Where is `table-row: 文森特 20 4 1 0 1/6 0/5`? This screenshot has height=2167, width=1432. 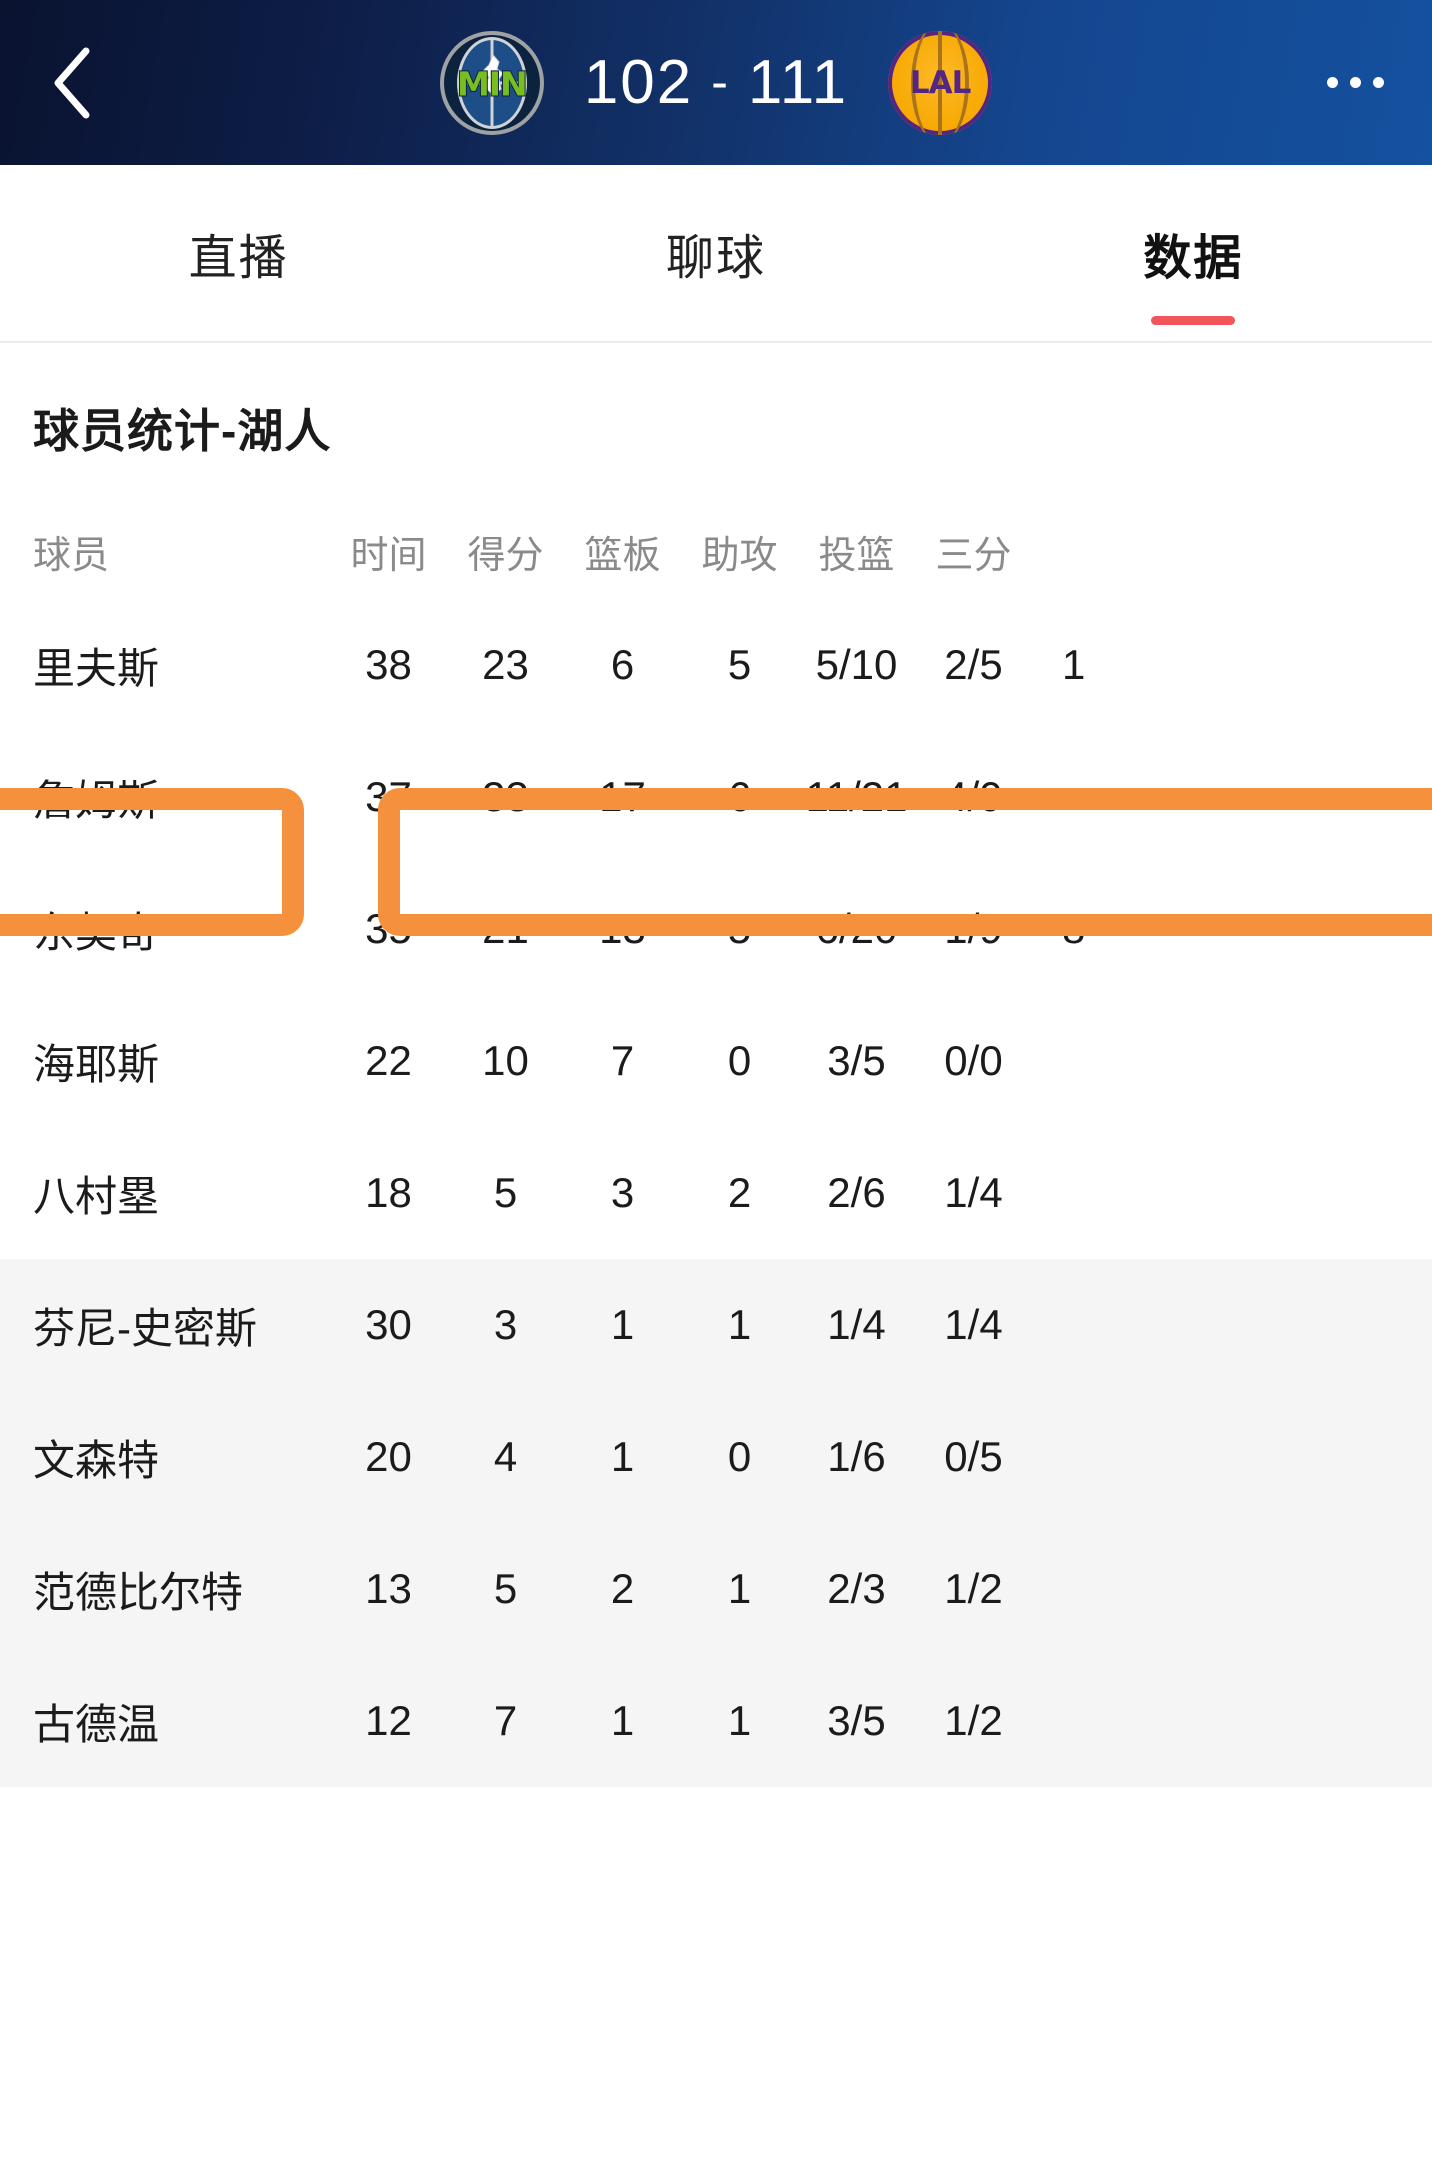
table-row: 文森特 20 4 1 0 1/6 0/5 is located at coordinates (716, 1457).